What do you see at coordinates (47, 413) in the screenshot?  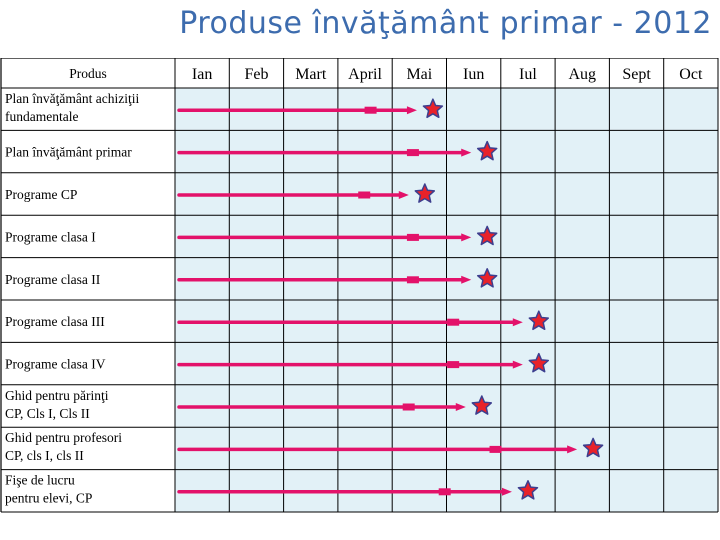 I see `row-label: CP, Cls I, Cls II` at bounding box center [47, 413].